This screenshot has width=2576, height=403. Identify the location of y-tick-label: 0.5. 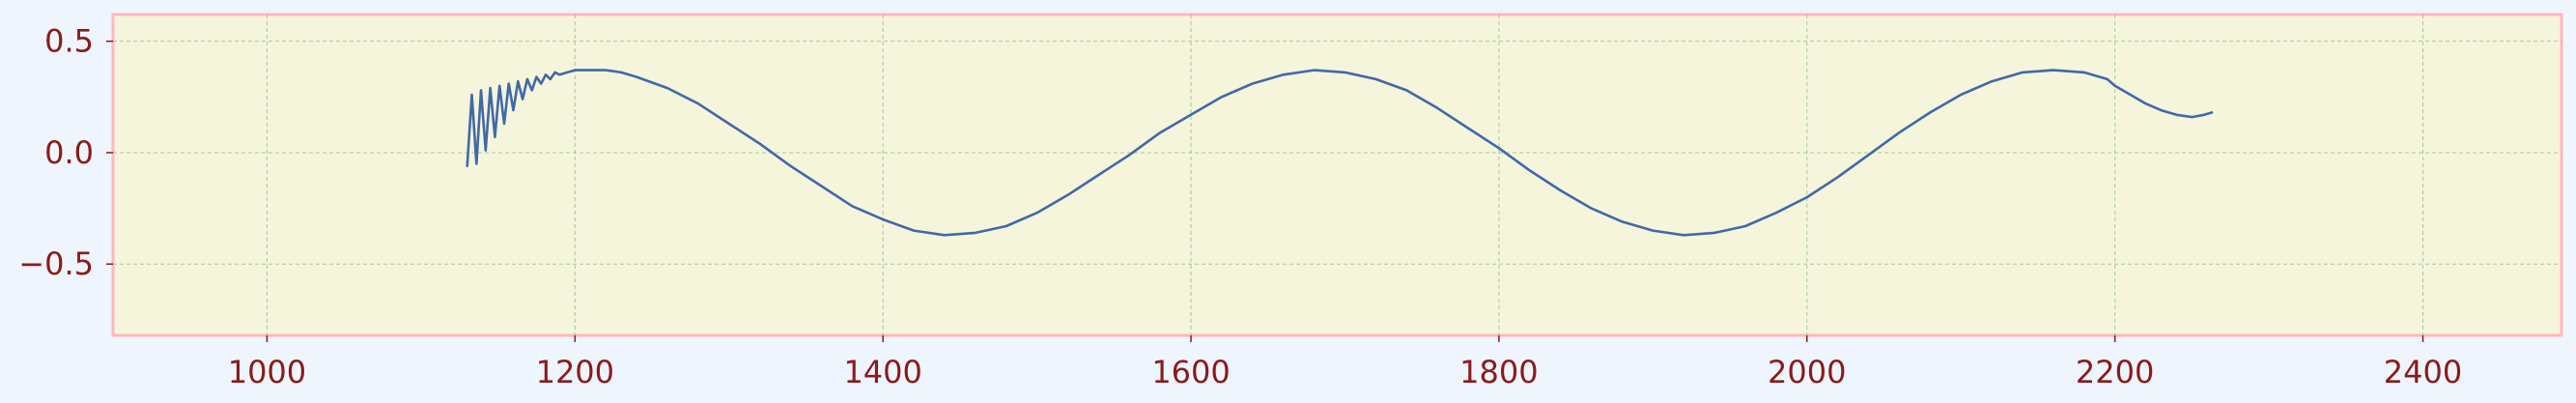
(69, 42).